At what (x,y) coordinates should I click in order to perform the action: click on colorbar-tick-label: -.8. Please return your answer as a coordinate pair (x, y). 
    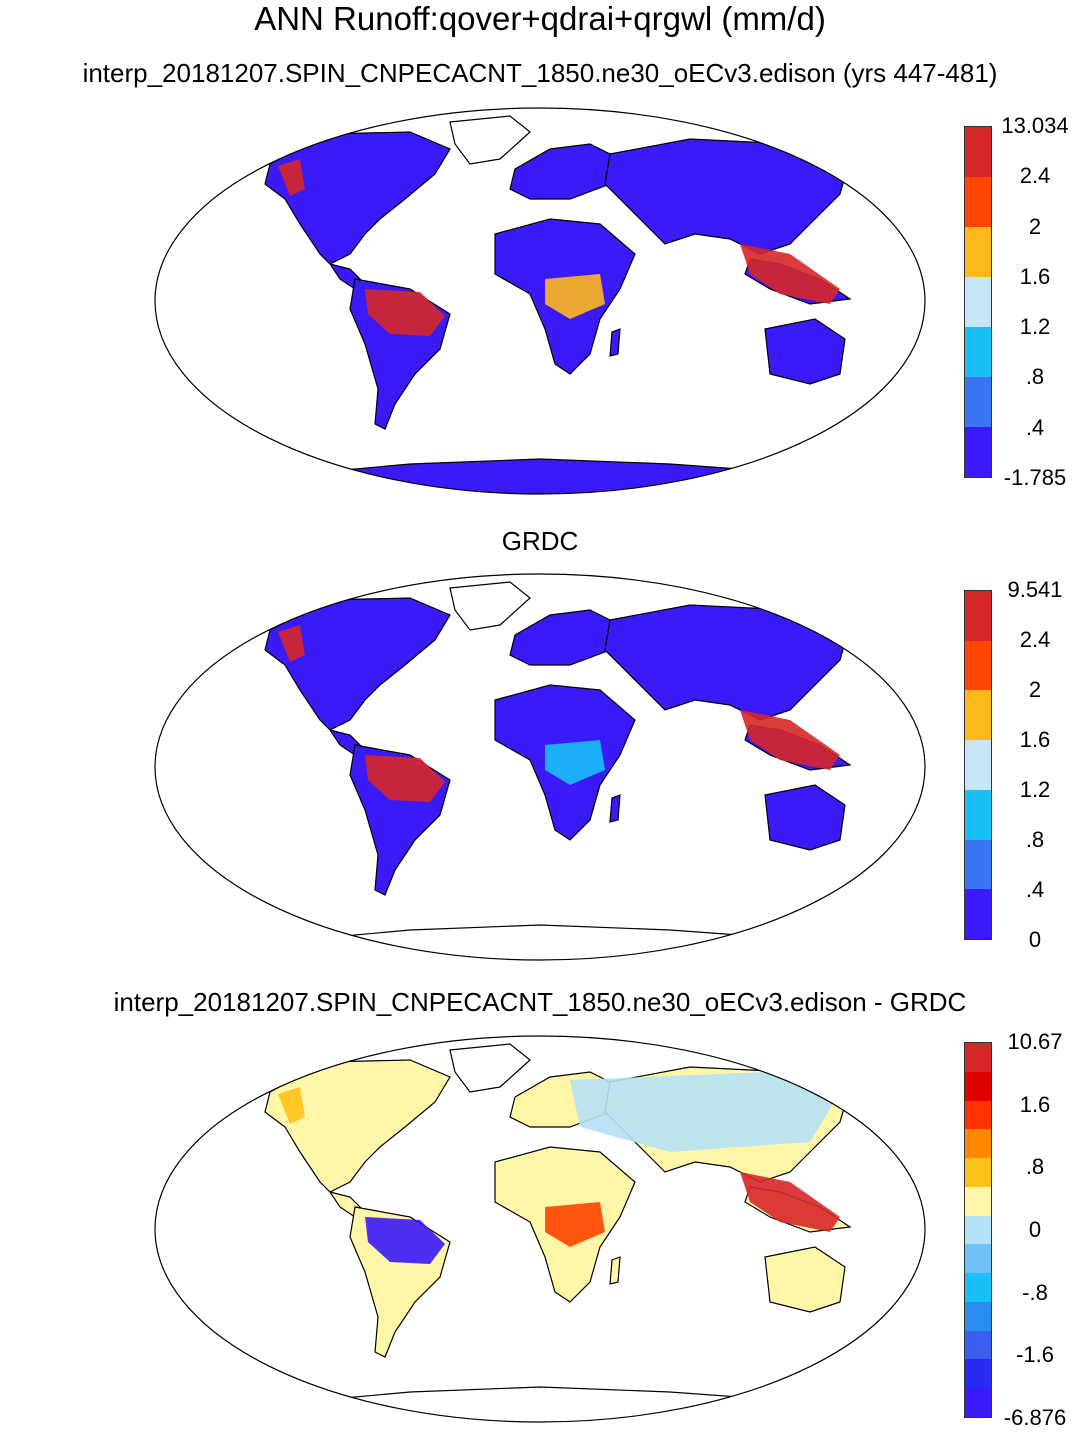
    Looking at the image, I should click on (1035, 1292).